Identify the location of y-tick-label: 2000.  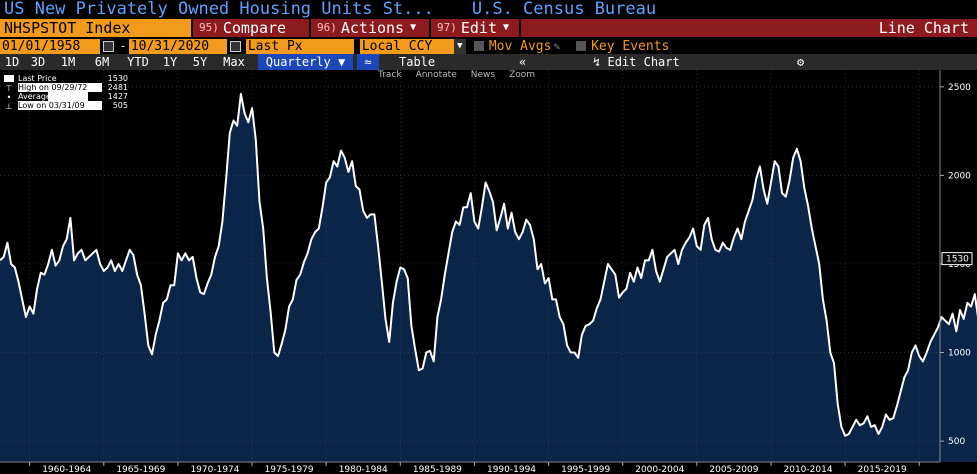
(959, 176).